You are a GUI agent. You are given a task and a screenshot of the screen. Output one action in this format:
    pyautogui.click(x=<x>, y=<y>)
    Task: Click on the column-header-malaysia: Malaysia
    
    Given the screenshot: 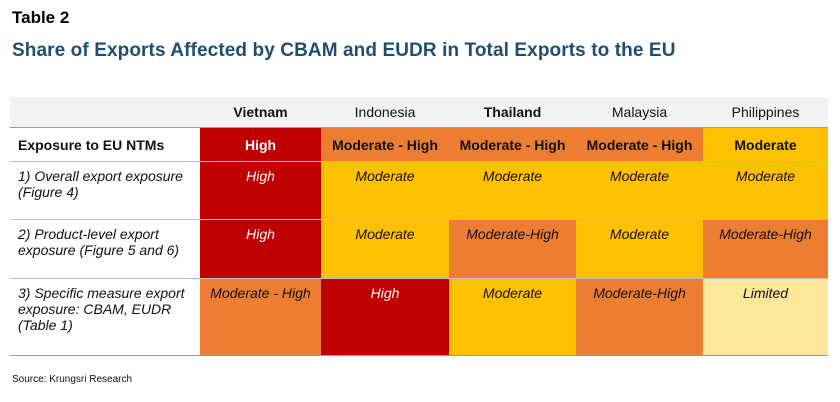 What is the action you would take?
    pyautogui.click(x=639, y=112)
    